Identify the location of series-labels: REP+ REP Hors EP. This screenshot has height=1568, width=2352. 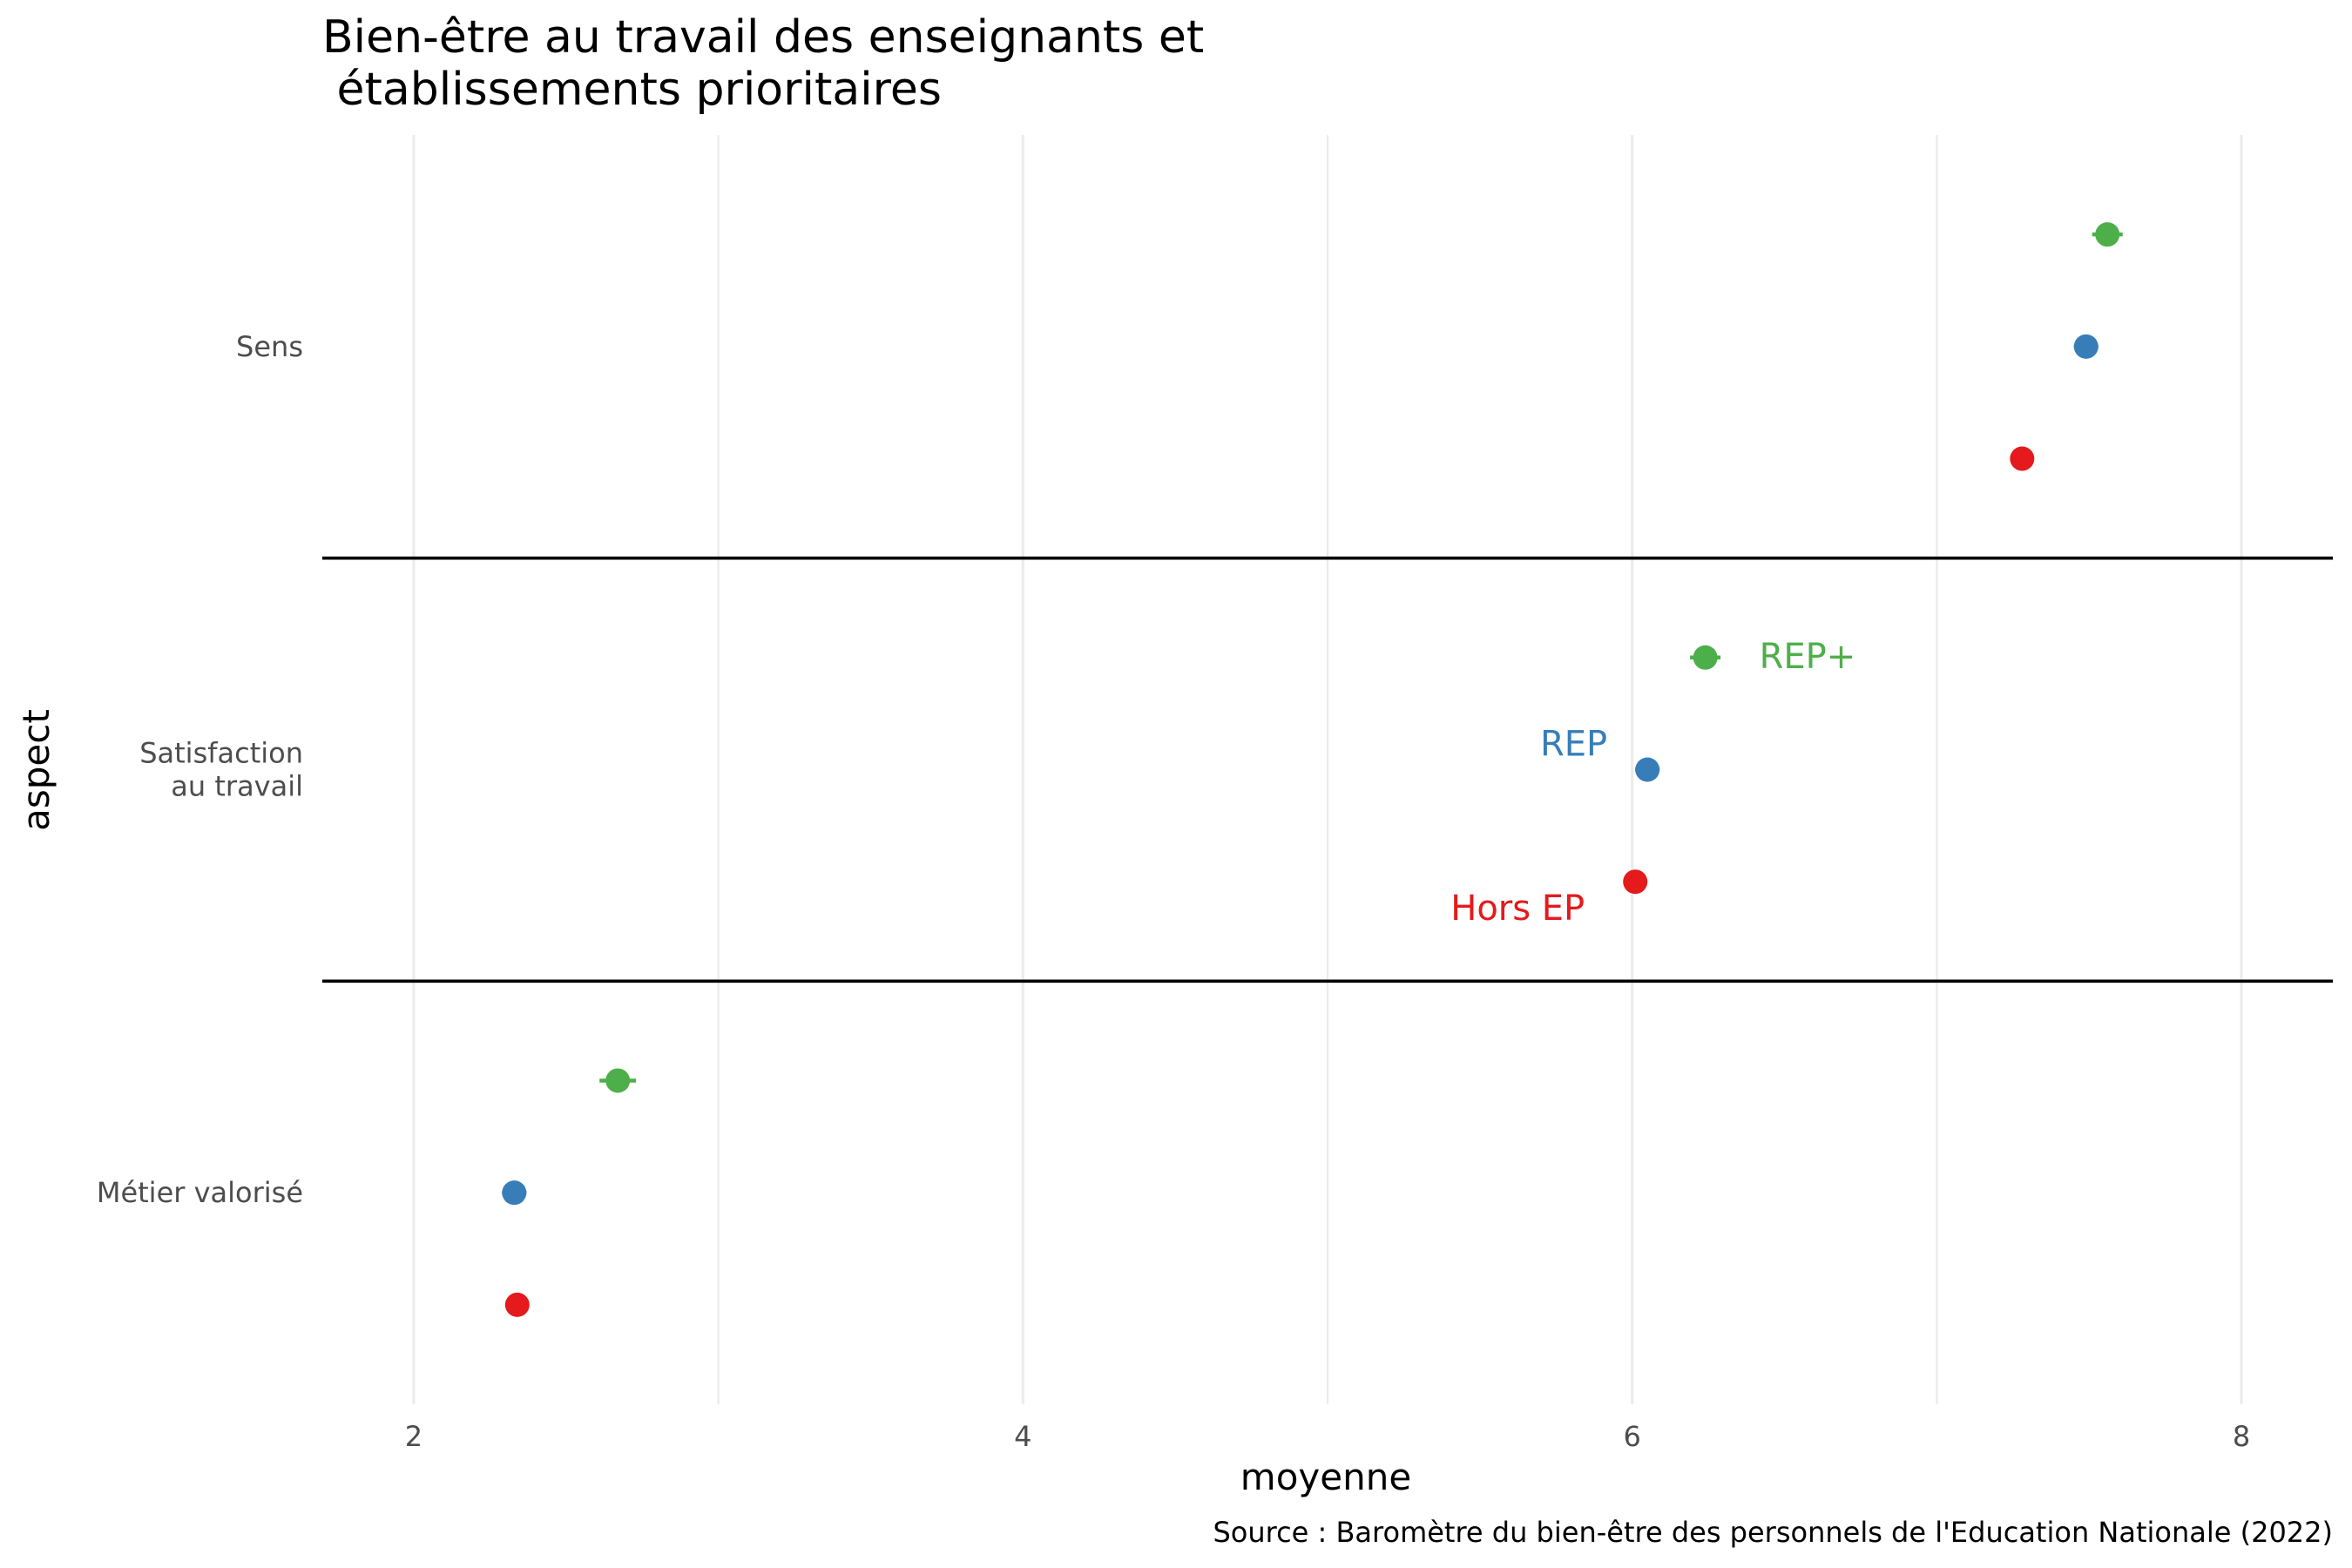
(1653, 783).